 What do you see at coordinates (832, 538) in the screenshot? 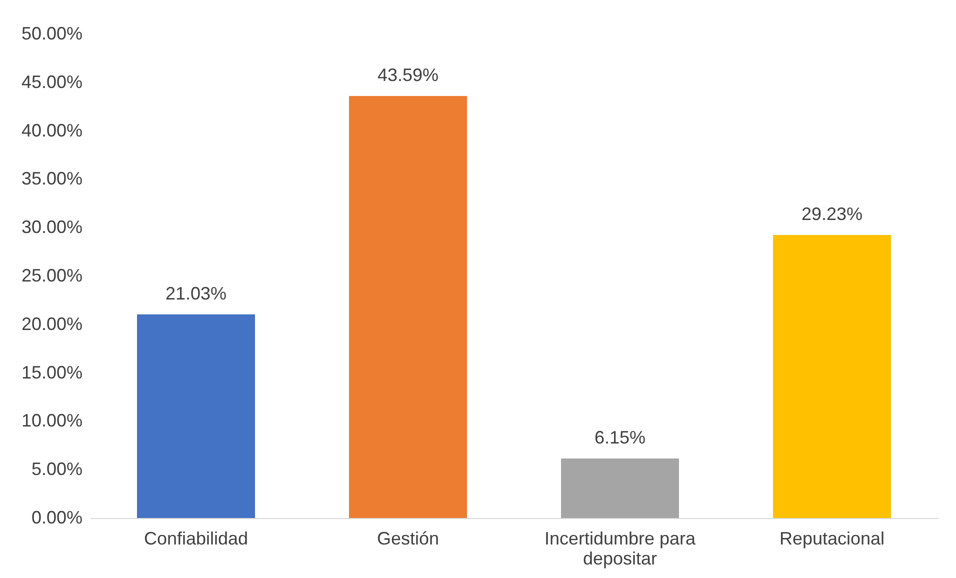
I see `x-tick-label: Reputacional` at bounding box center [832, 538].